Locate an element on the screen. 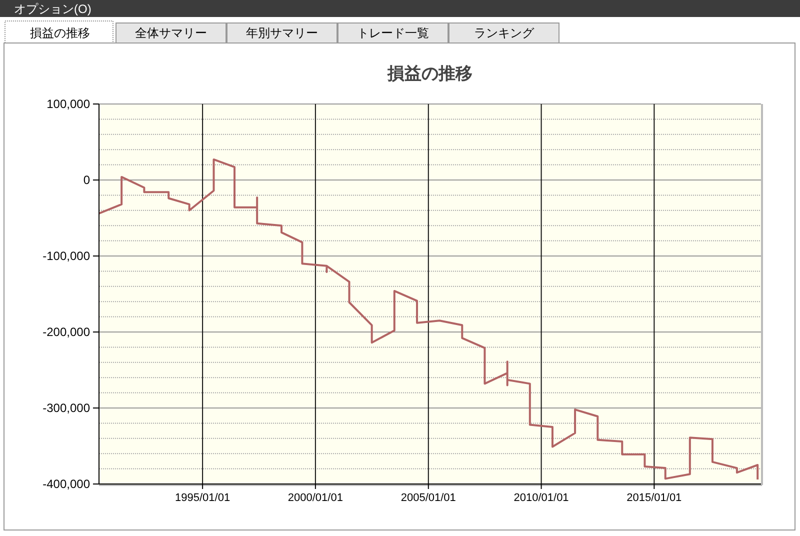 Image resolution: width=800 pixels, height=536 pixels. text: ランキング is located at coordinates (504, 33).